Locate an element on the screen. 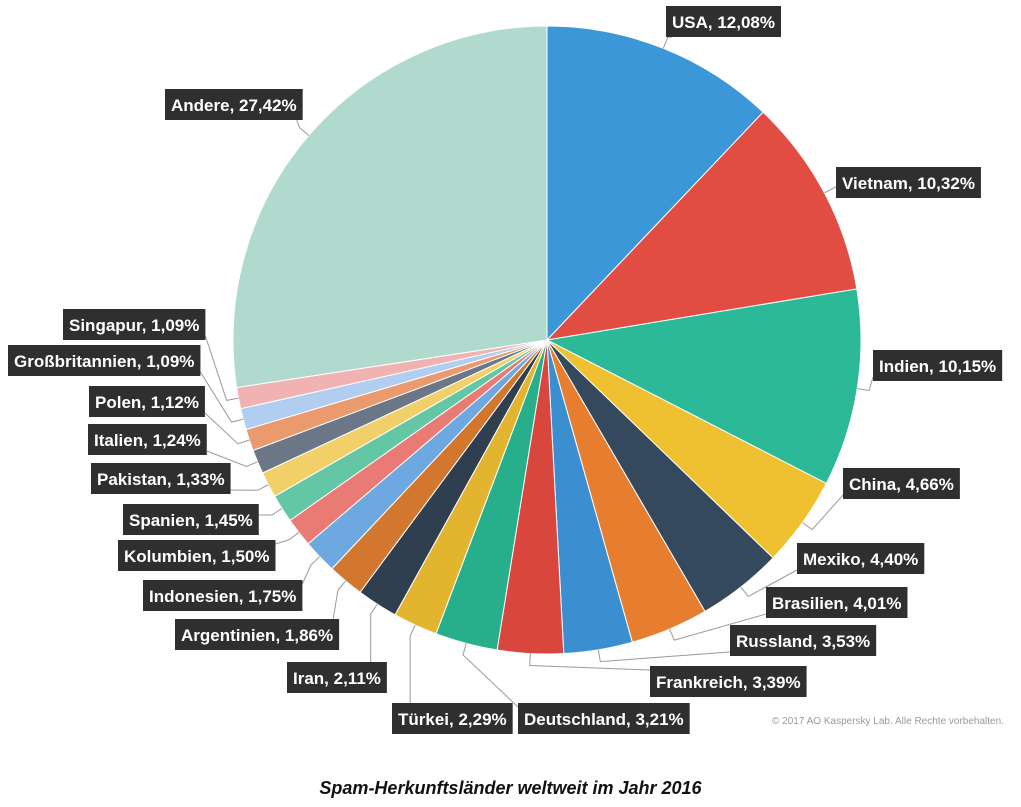 The height and width of the screenshot is (807, 1021). label-text: Russland, 3,53% is located at coordinates (803, 641).